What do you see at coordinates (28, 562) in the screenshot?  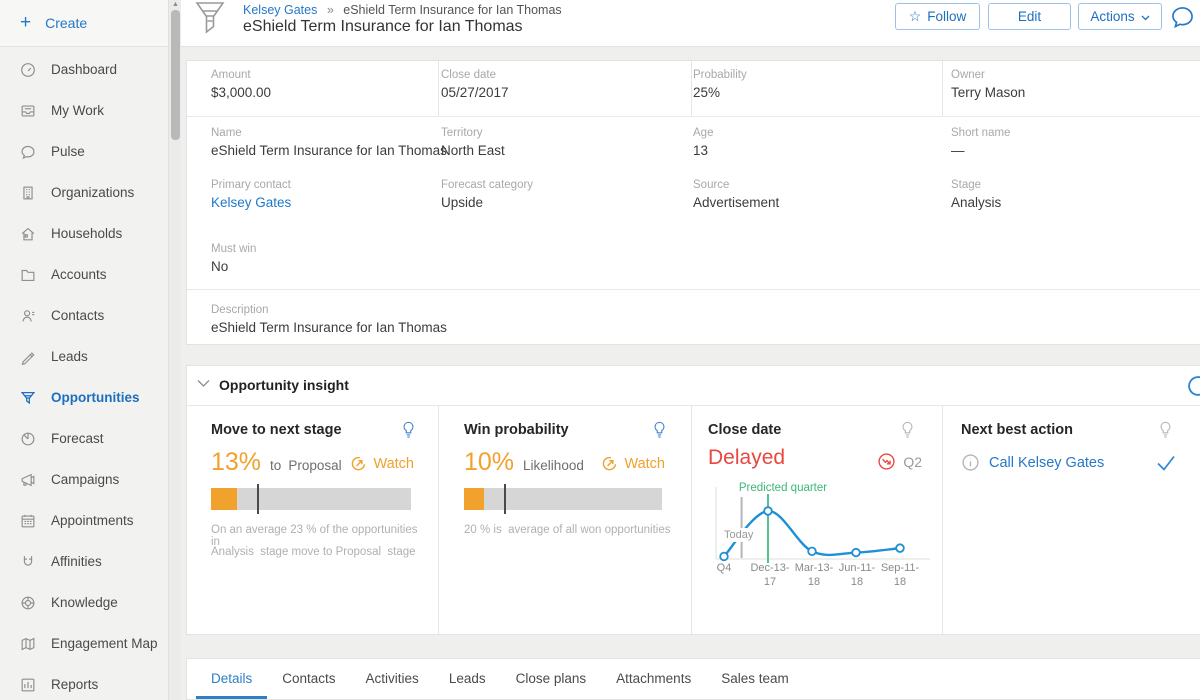 I see `affinities-icon` at bounding box center [28, 562].